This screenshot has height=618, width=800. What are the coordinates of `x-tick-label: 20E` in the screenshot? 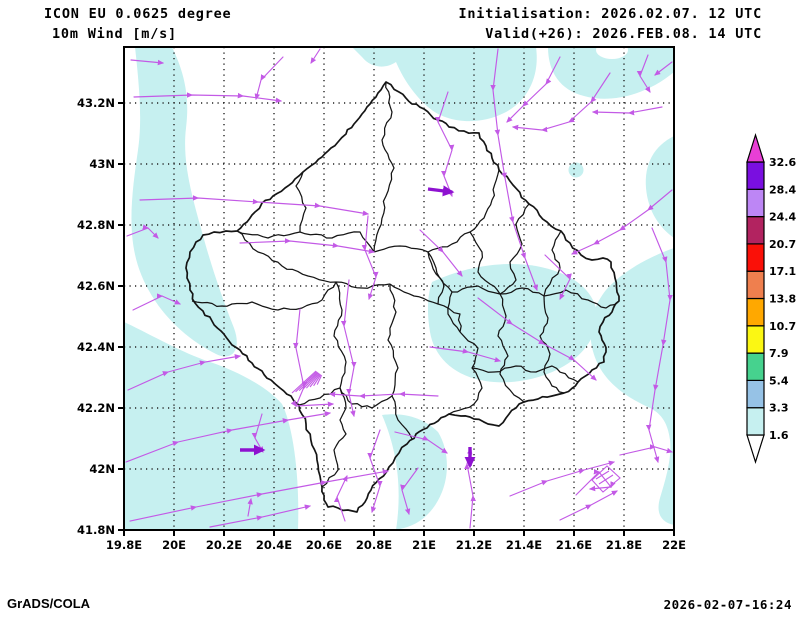 It's located at (174, 545).